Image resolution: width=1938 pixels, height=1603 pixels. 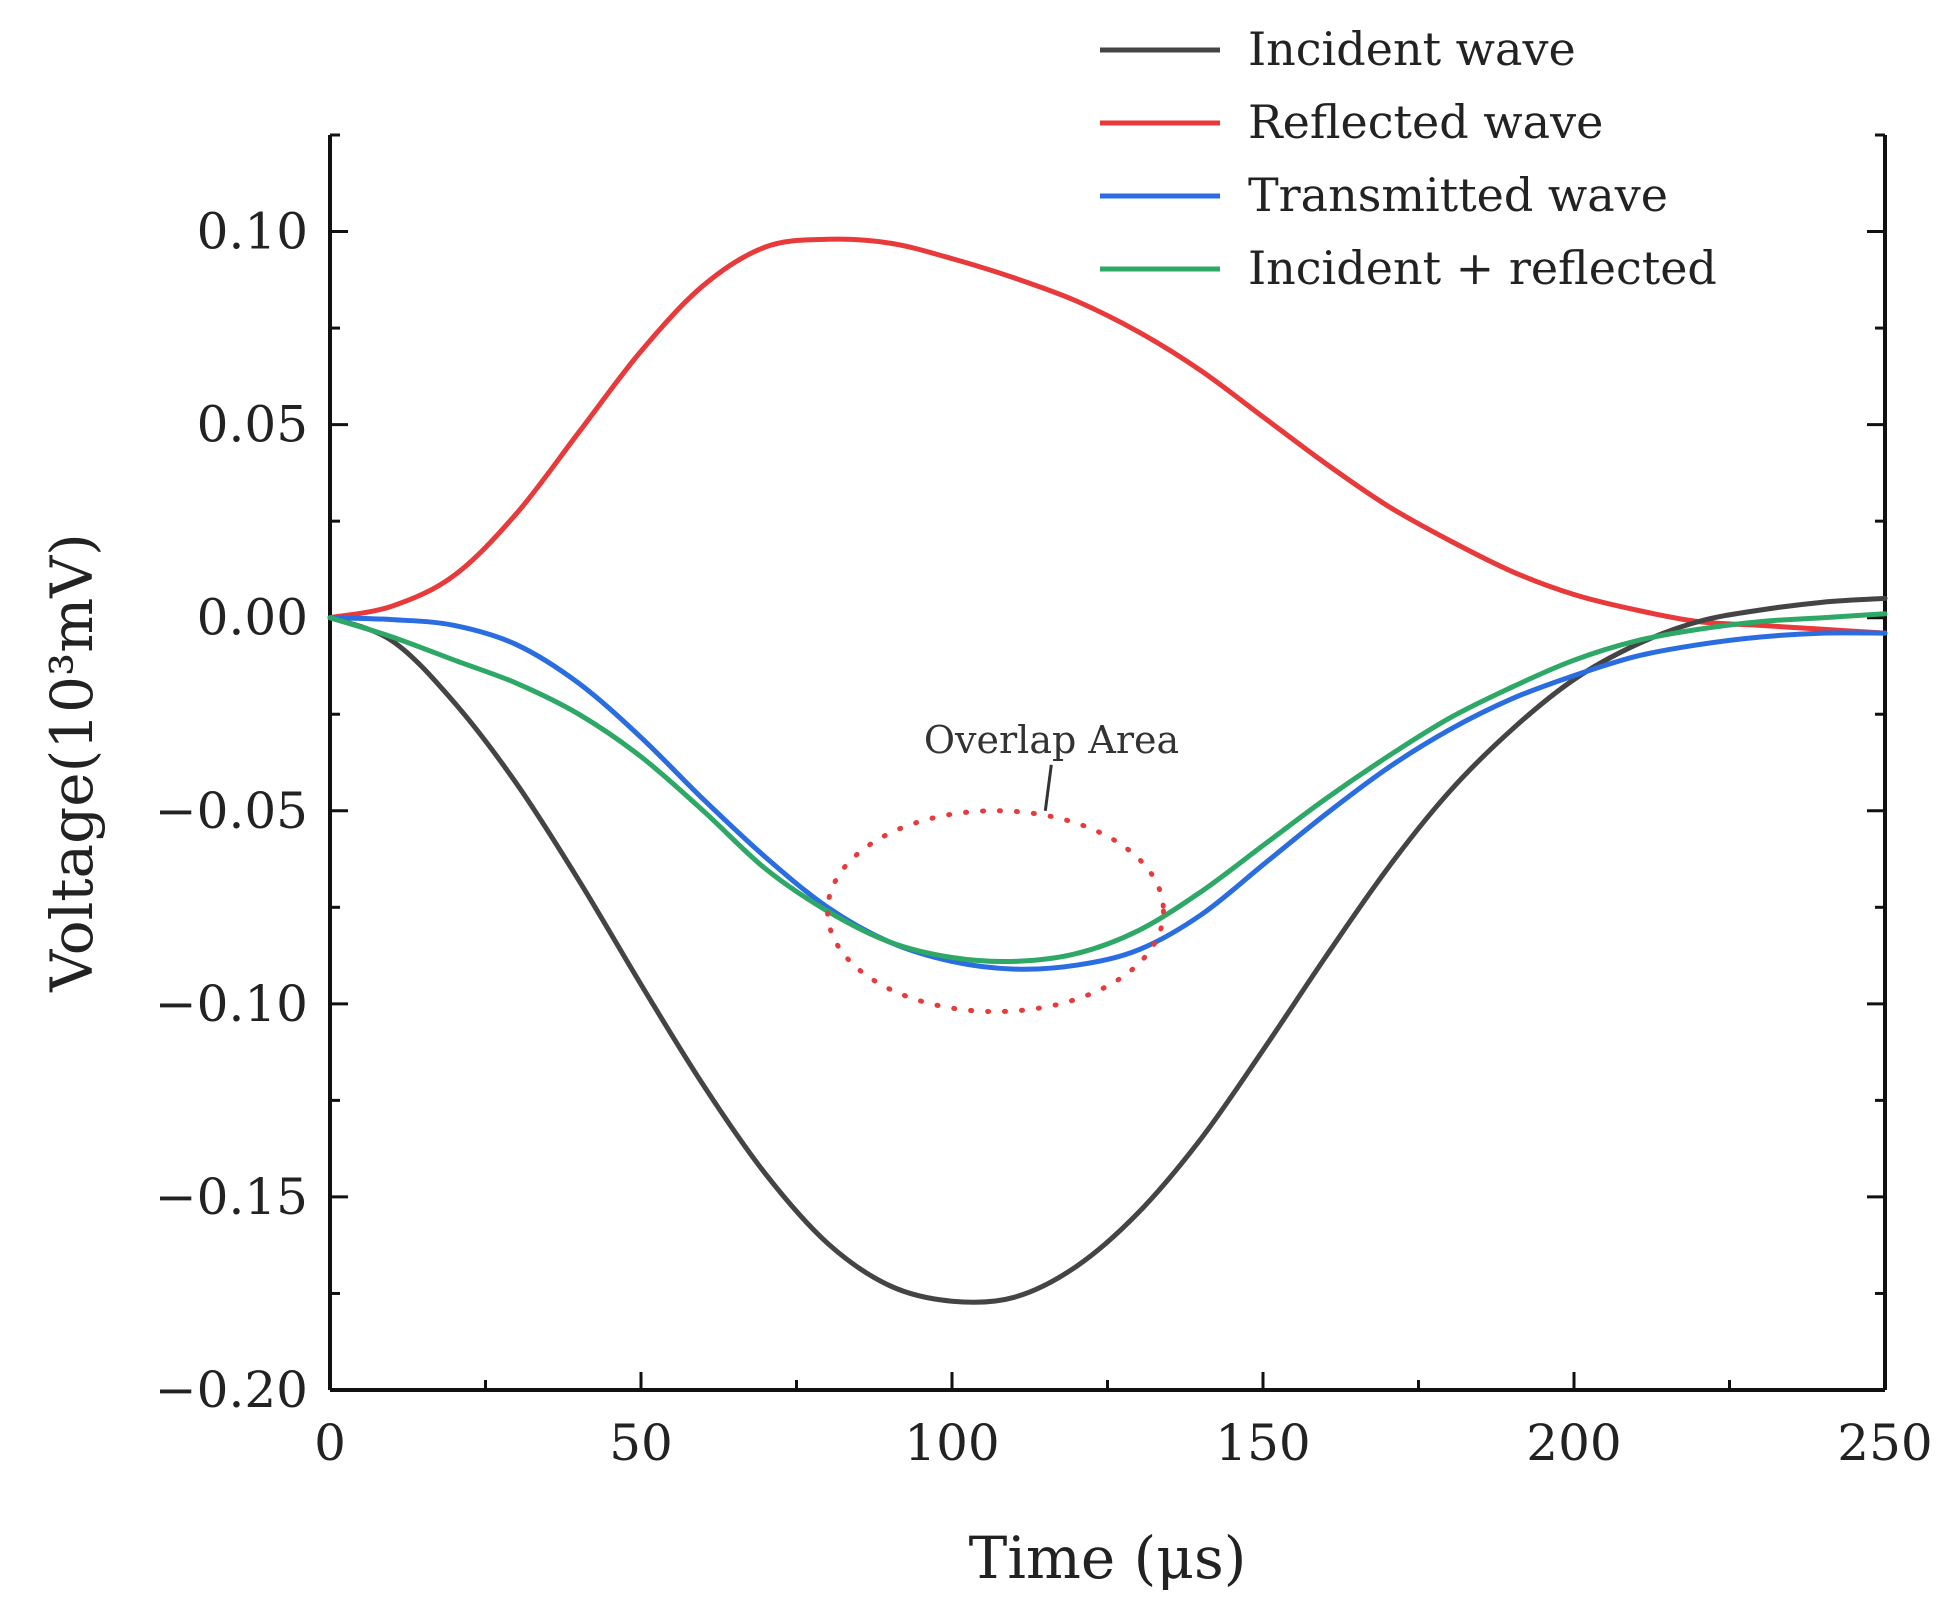 I want to click on legend-label: Reflected wave, so click(x=1425, y=122).